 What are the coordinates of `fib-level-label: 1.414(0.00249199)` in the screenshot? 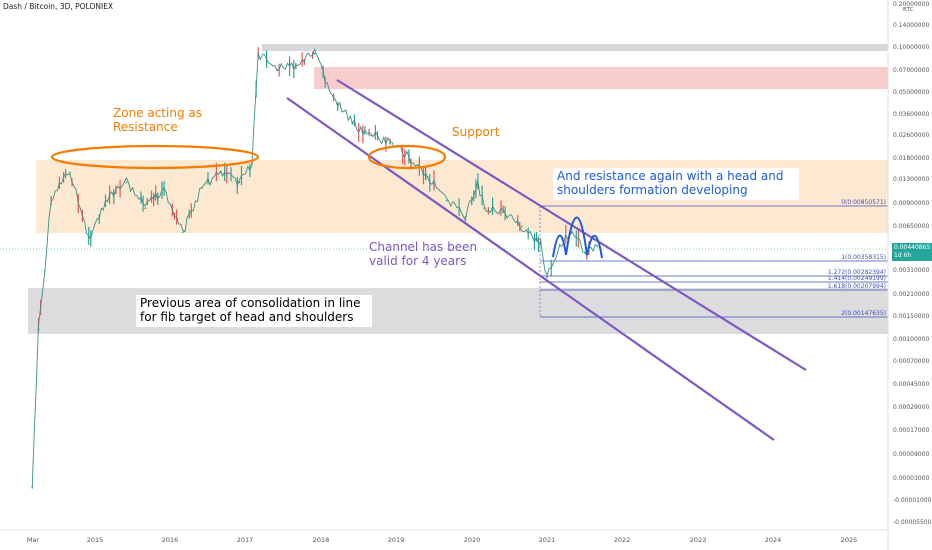 It's located at (857, 278).